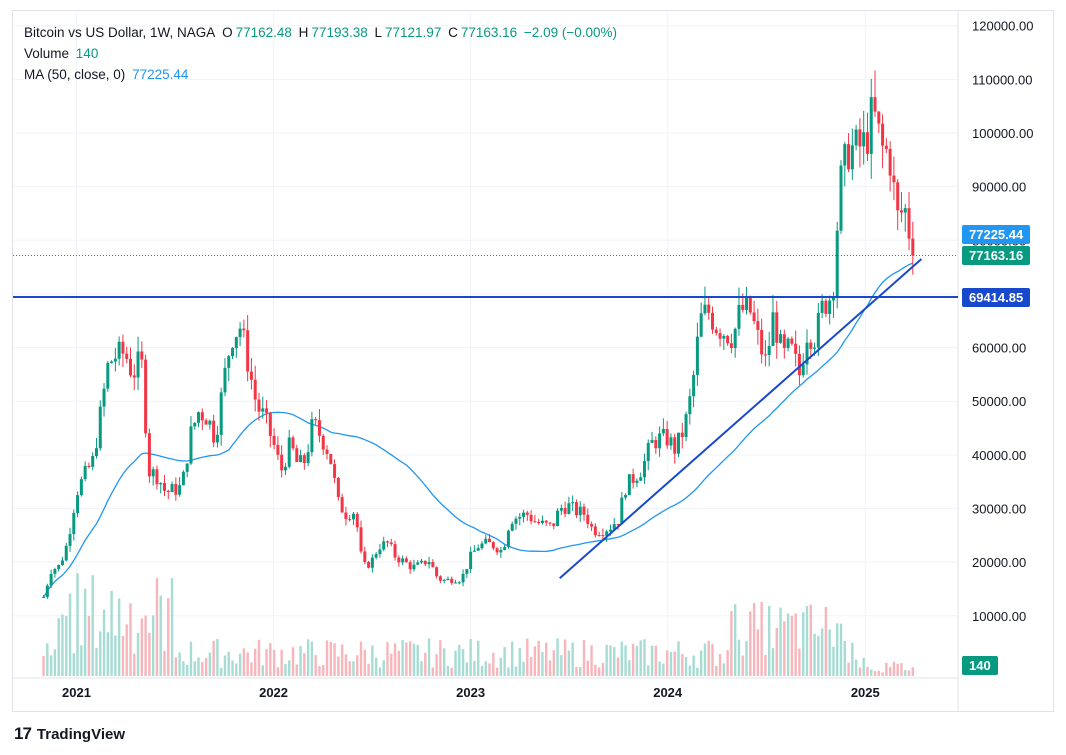 The width and height of the screenshot is (1066, 755). What do you see at coordinates (160, 74) in the screenshot?
I see `ma-value: 77225.44` at bounding box center [160, 74].